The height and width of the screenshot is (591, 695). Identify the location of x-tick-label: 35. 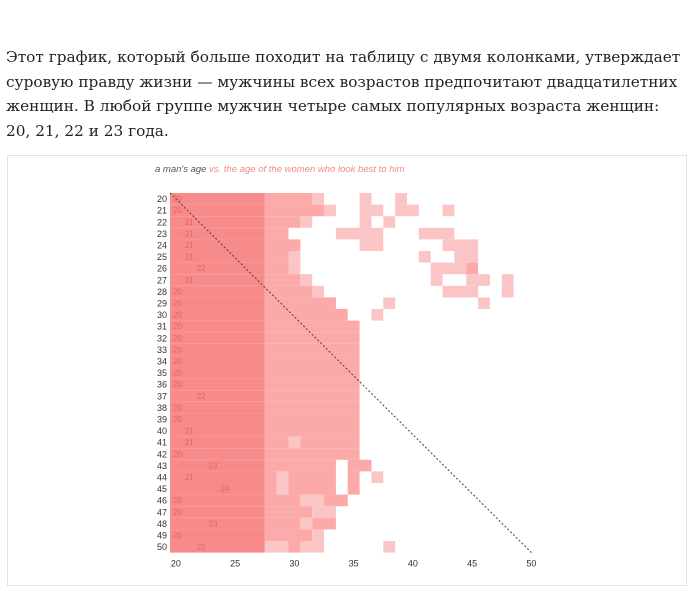
(354, 564).